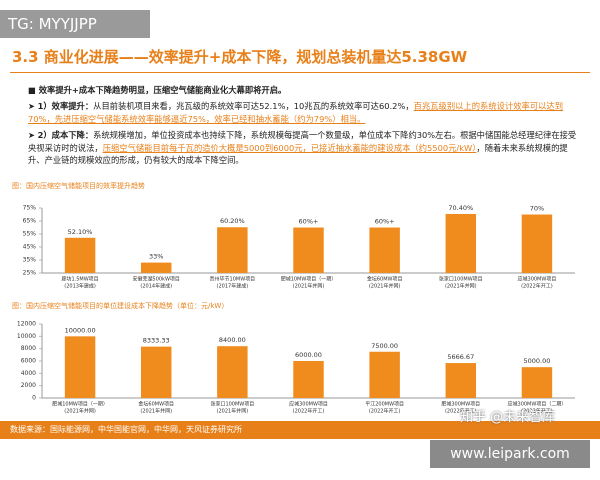 This screenshot has width=600, height=480. Describe the element at coordinates (28, 361) in the screenshot. I see `y-tick-label: 6000` at that location.